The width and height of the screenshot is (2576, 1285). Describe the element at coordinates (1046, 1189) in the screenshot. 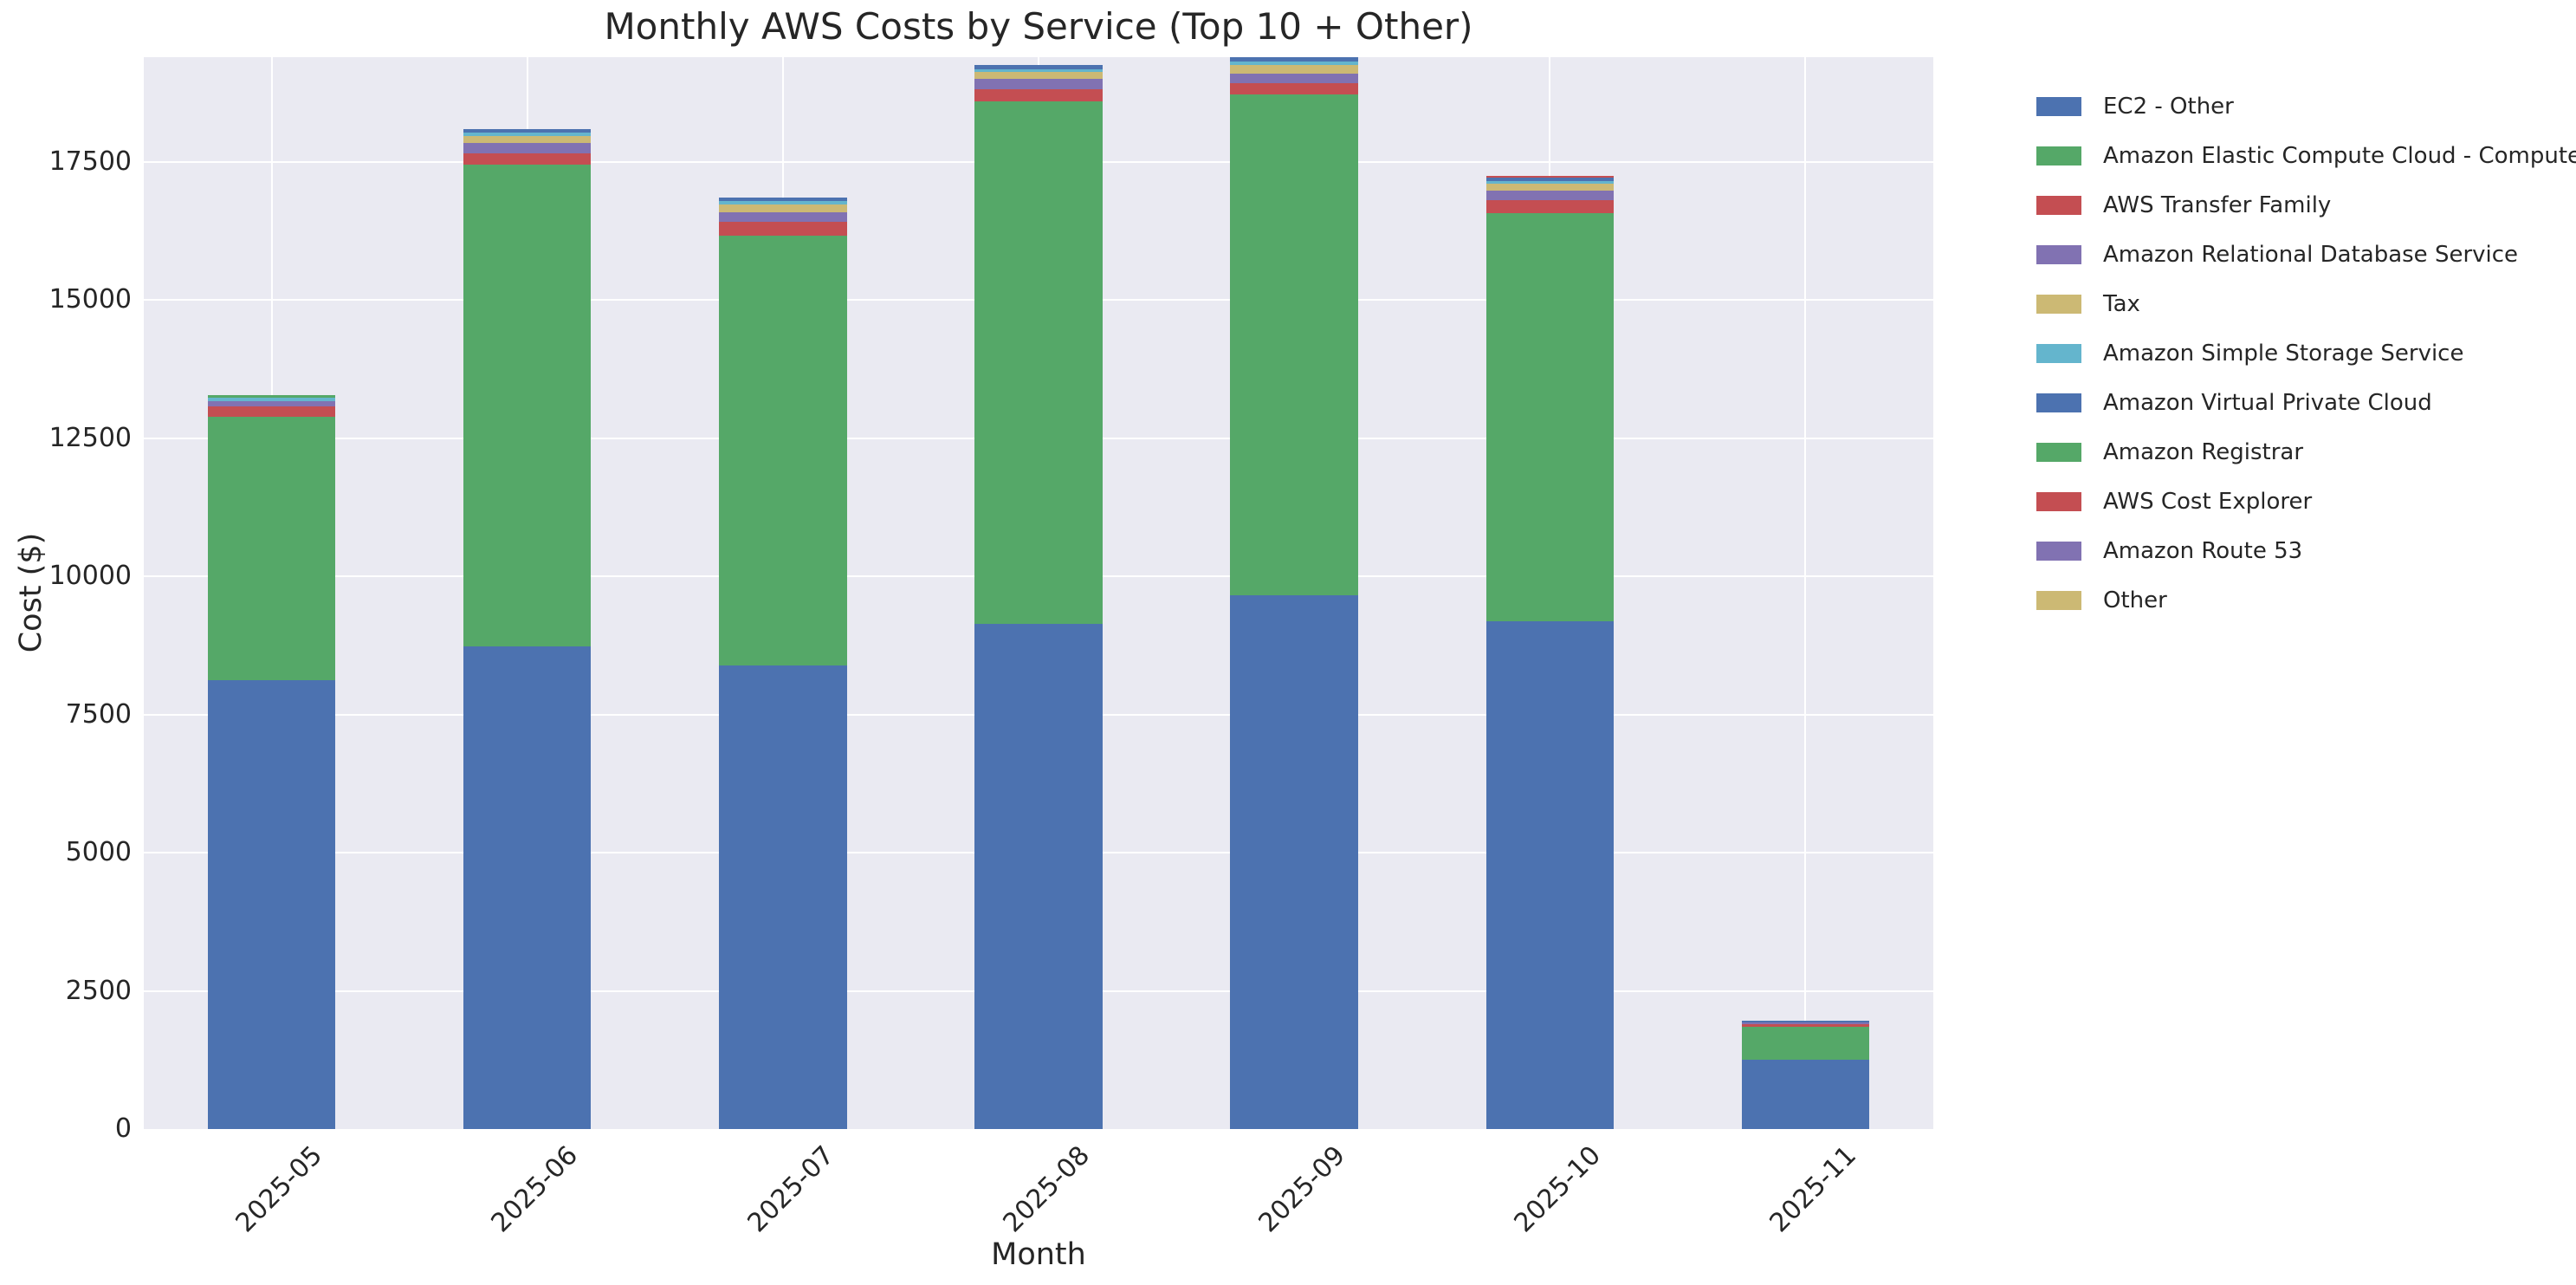

I see `x-tick-label-2025-08: 2025-08` at that location.